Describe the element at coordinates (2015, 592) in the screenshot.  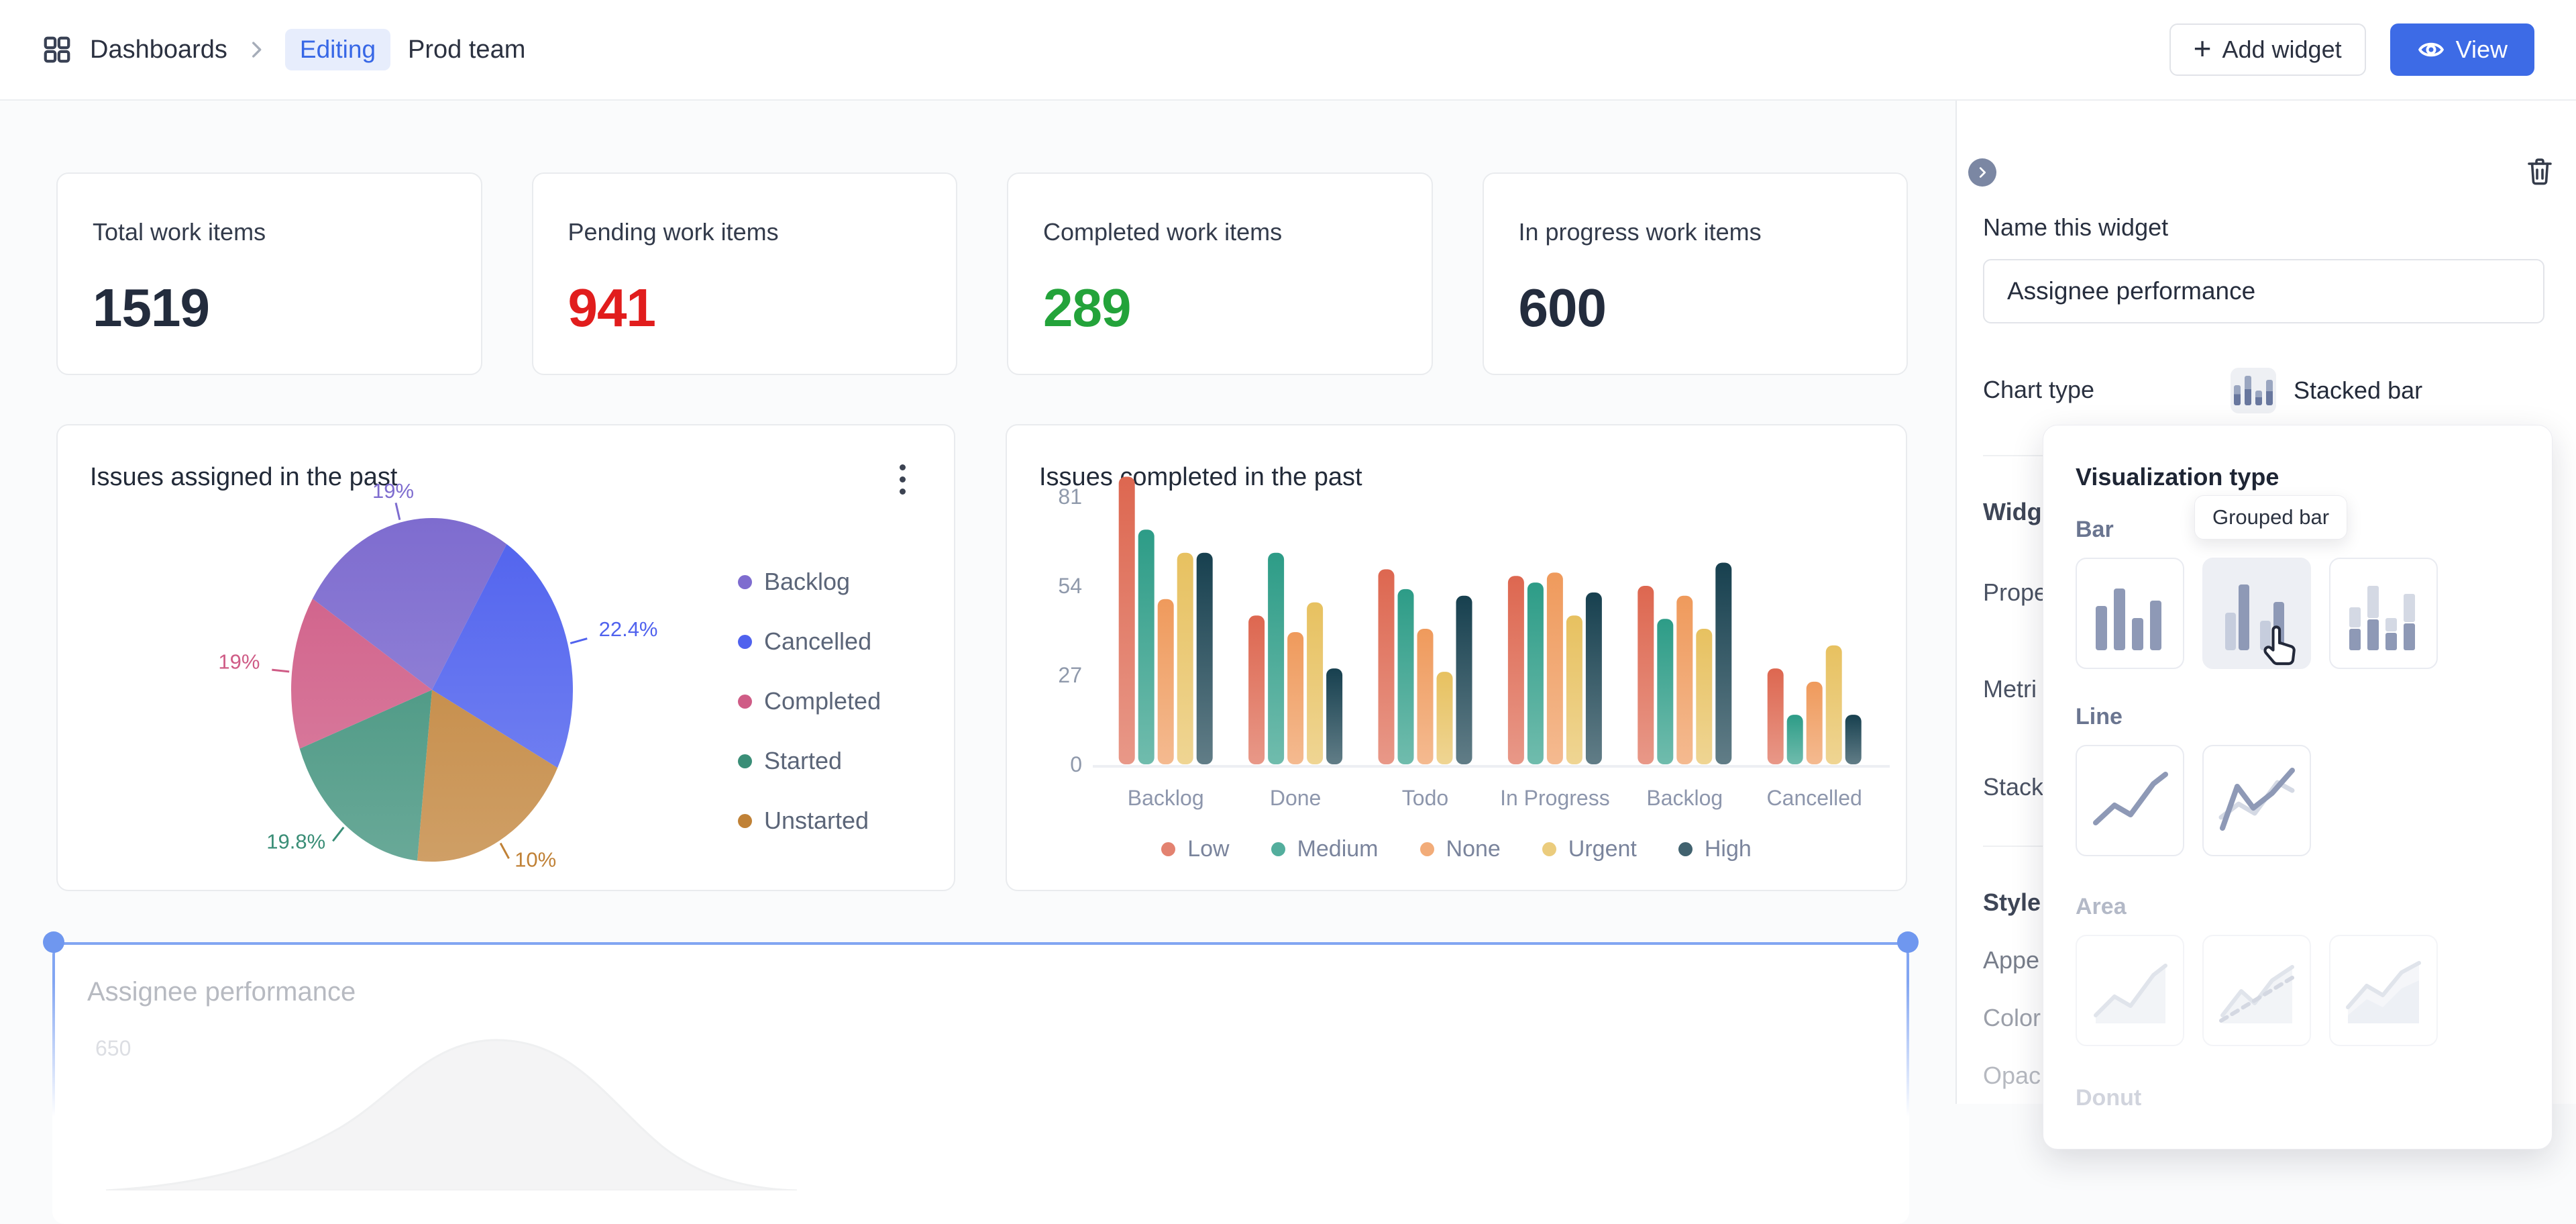
I see `section-property: Prope` at that location.